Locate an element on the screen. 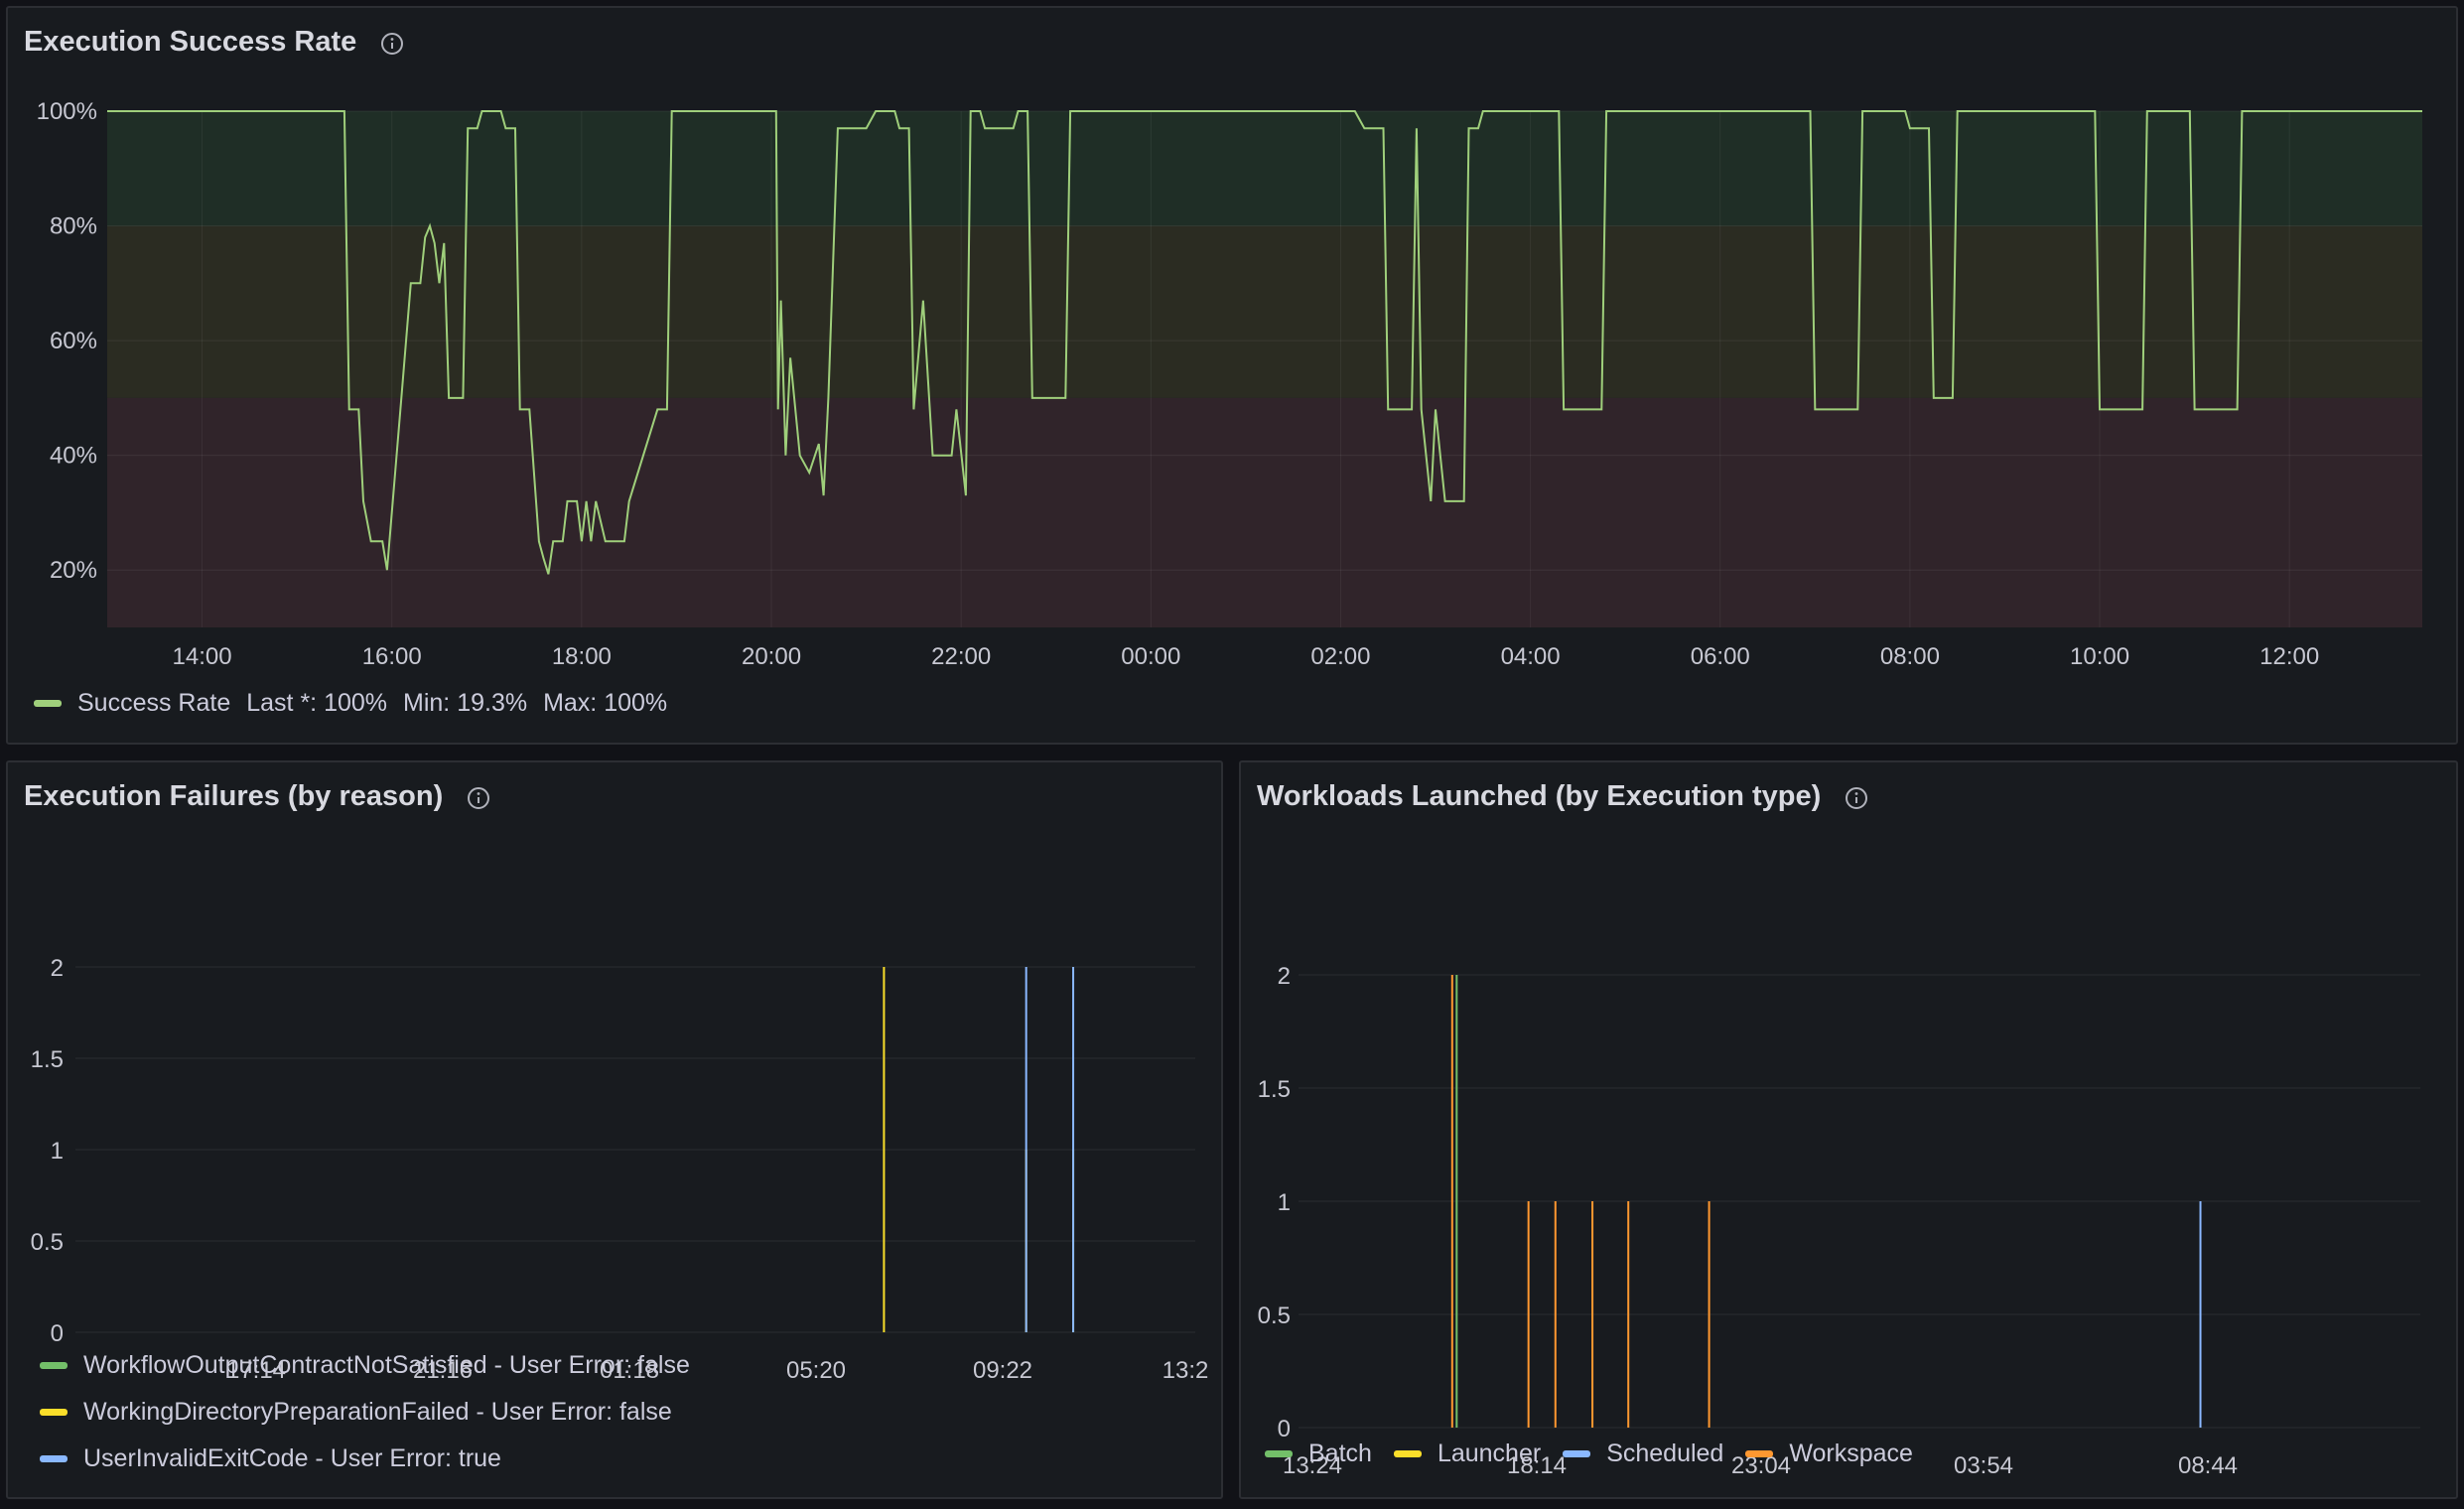 Image resolution: width=2464 pixels, height=1509 pixels. y-tick-label: 80% is located at coordinates (73, 226).